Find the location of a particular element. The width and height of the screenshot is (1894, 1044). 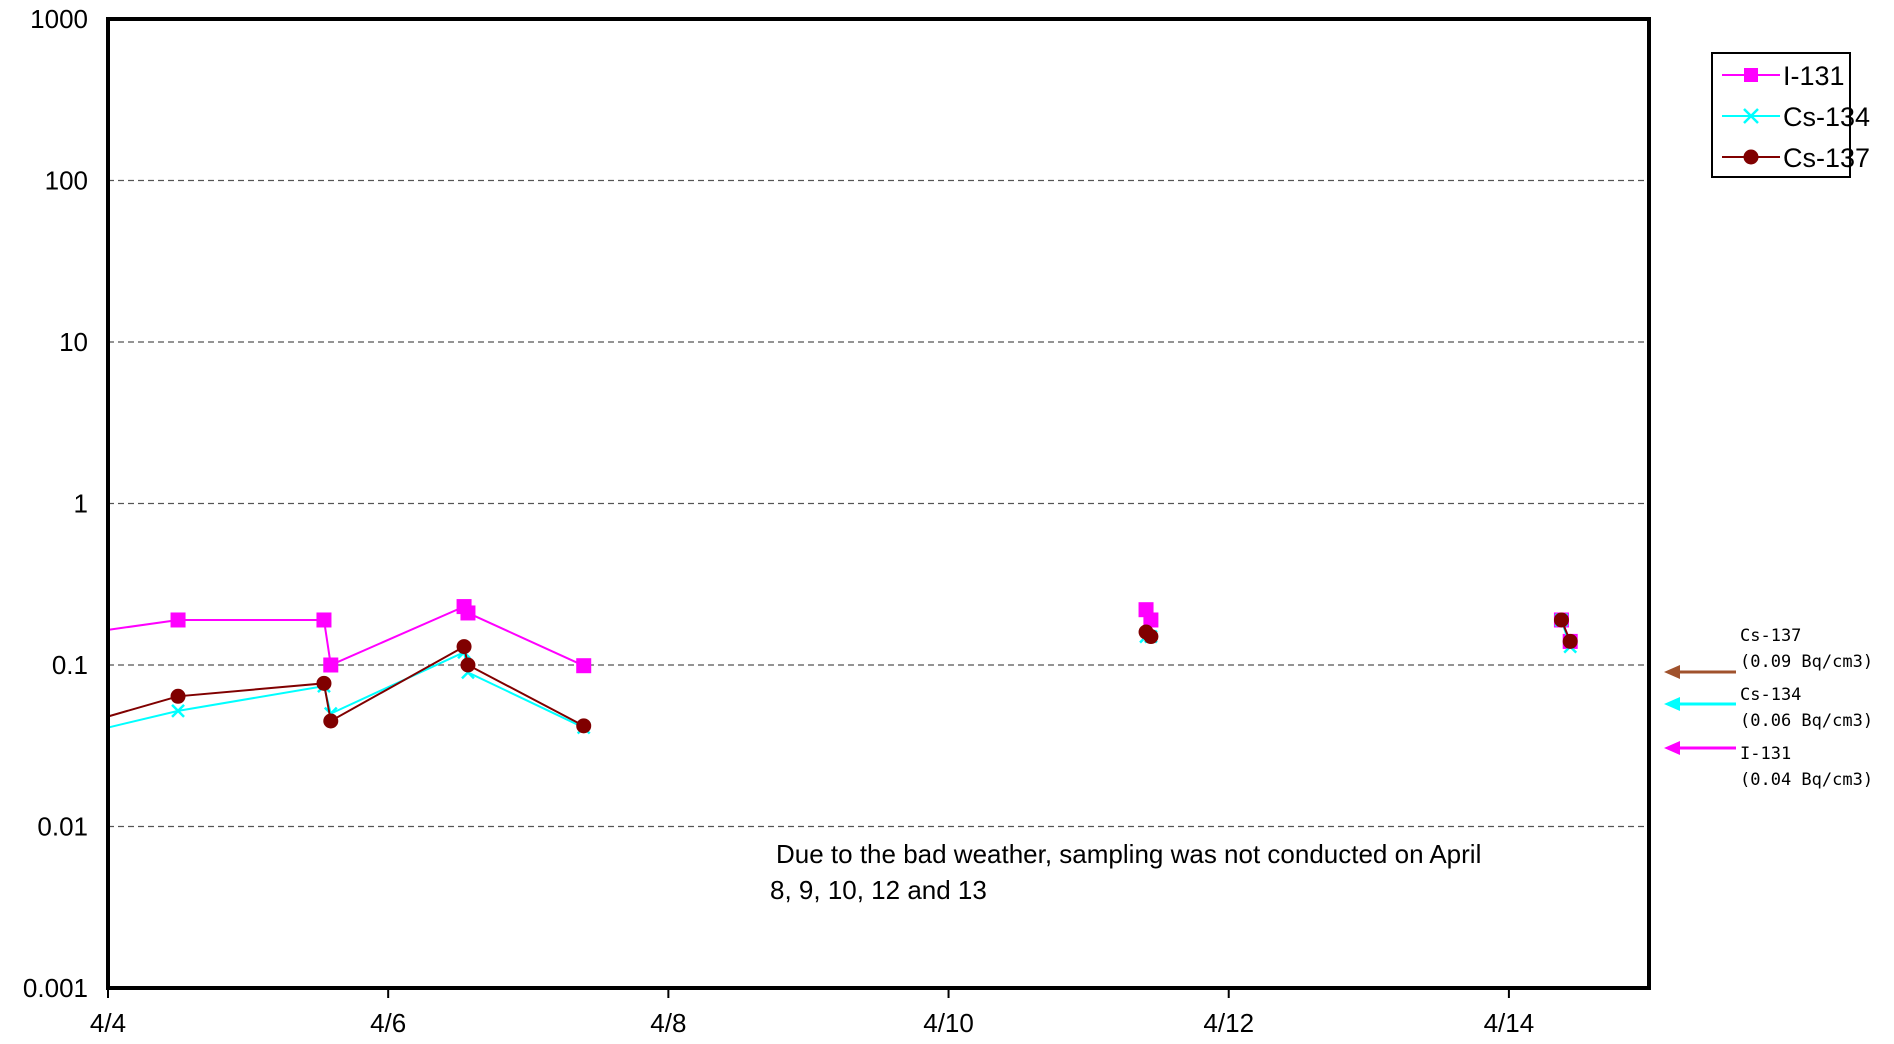

reference-arrowhead-cs137 is located at coordinates (1672, 672).